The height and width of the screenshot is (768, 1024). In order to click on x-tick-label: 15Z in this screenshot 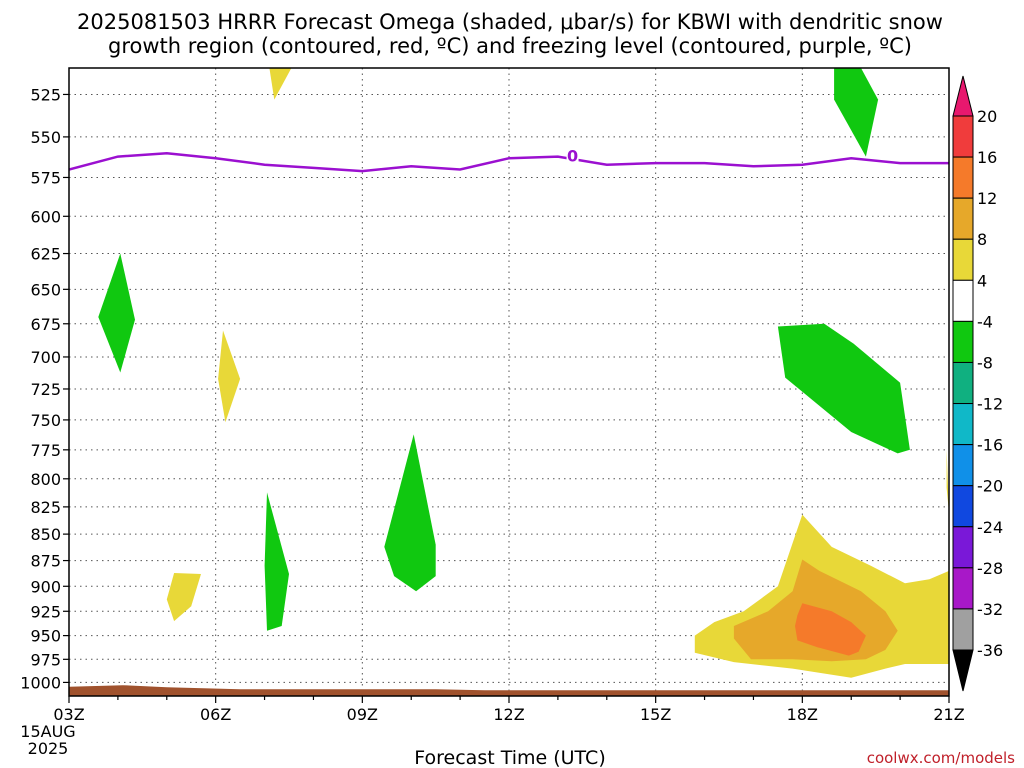, I will do `click(655, 714)`.